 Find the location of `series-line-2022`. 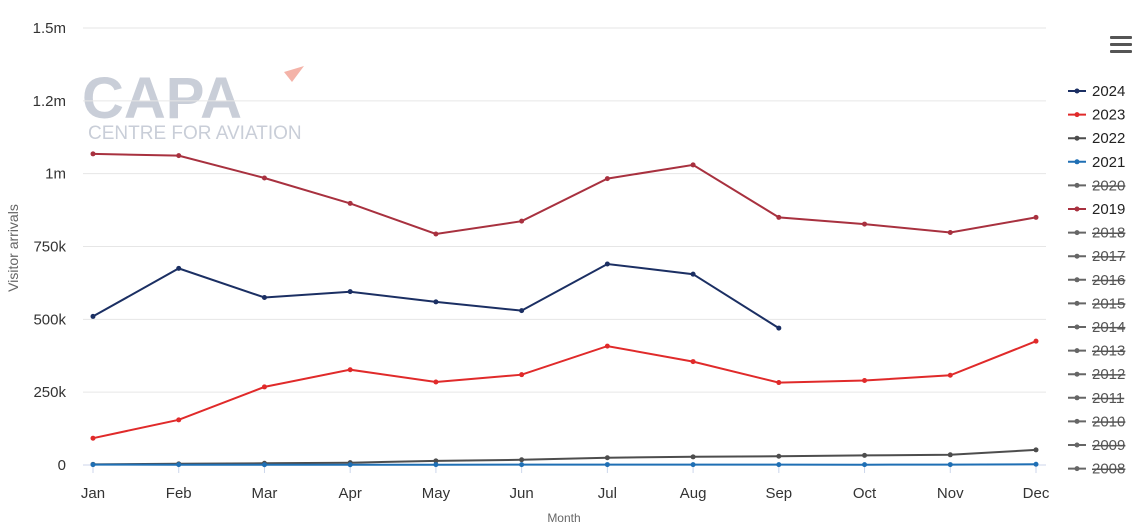

series-line-2022 is located at coordinates (564, 457).